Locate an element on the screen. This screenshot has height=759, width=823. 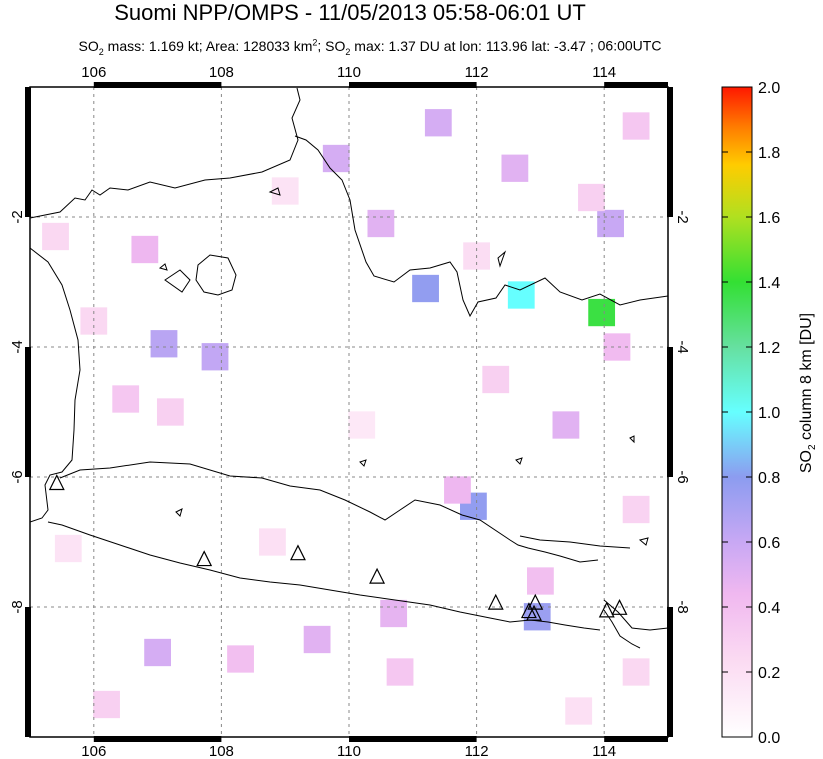
lat-tick-label-right: -6 is located at coordinates (682, 476).